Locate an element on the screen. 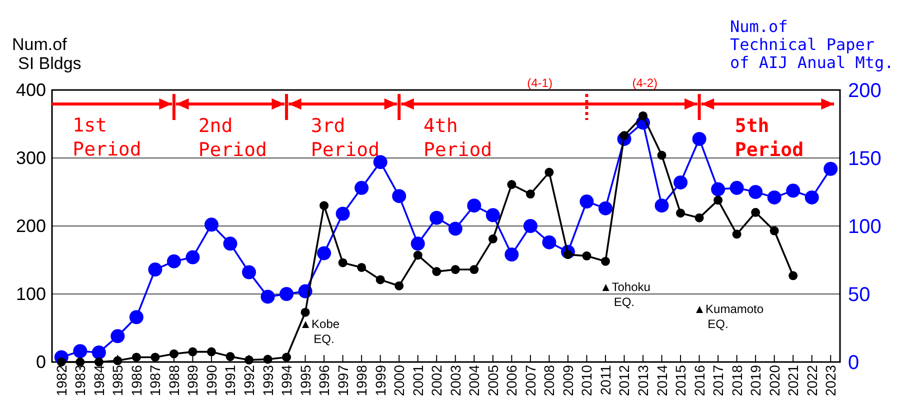 This screenshot has width=917, height=403. x-tick-label: 2015 is located at coordinates (680, 380).